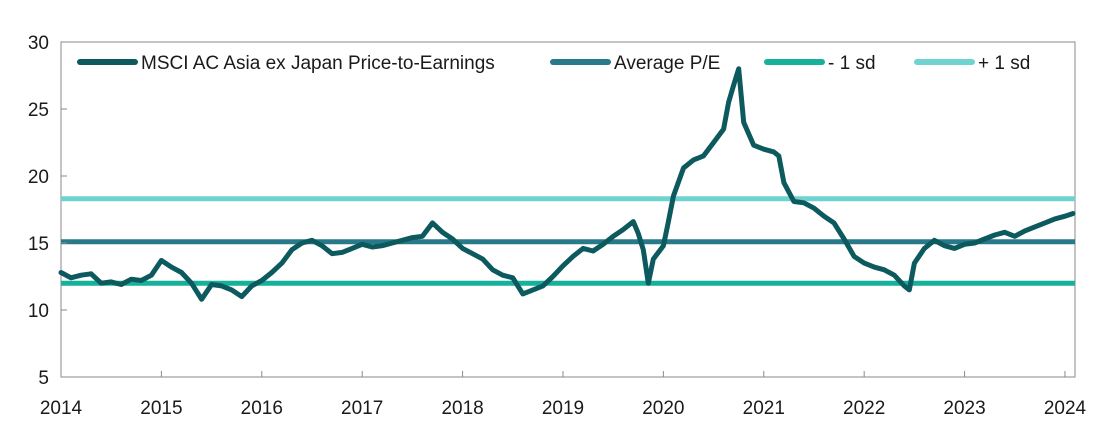 The image size is (1117, 437). Describe the element at coordinates (764, 408) in the screenshot. I see `x-tick-label: 2021` at that location.